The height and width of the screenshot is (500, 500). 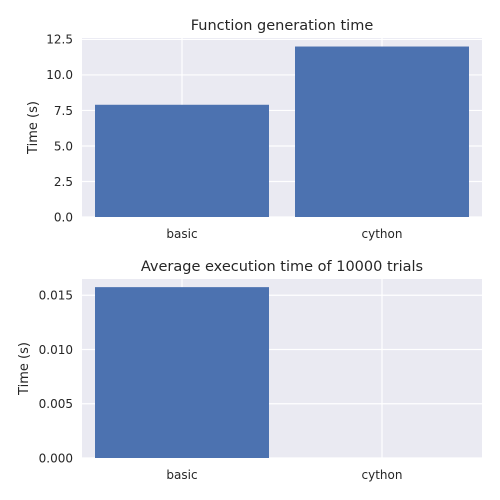 What do you see at coordinates (63, 146) in the screenshot?
I see `y-tick-label: 5.0` at bounding box center [63, 146].